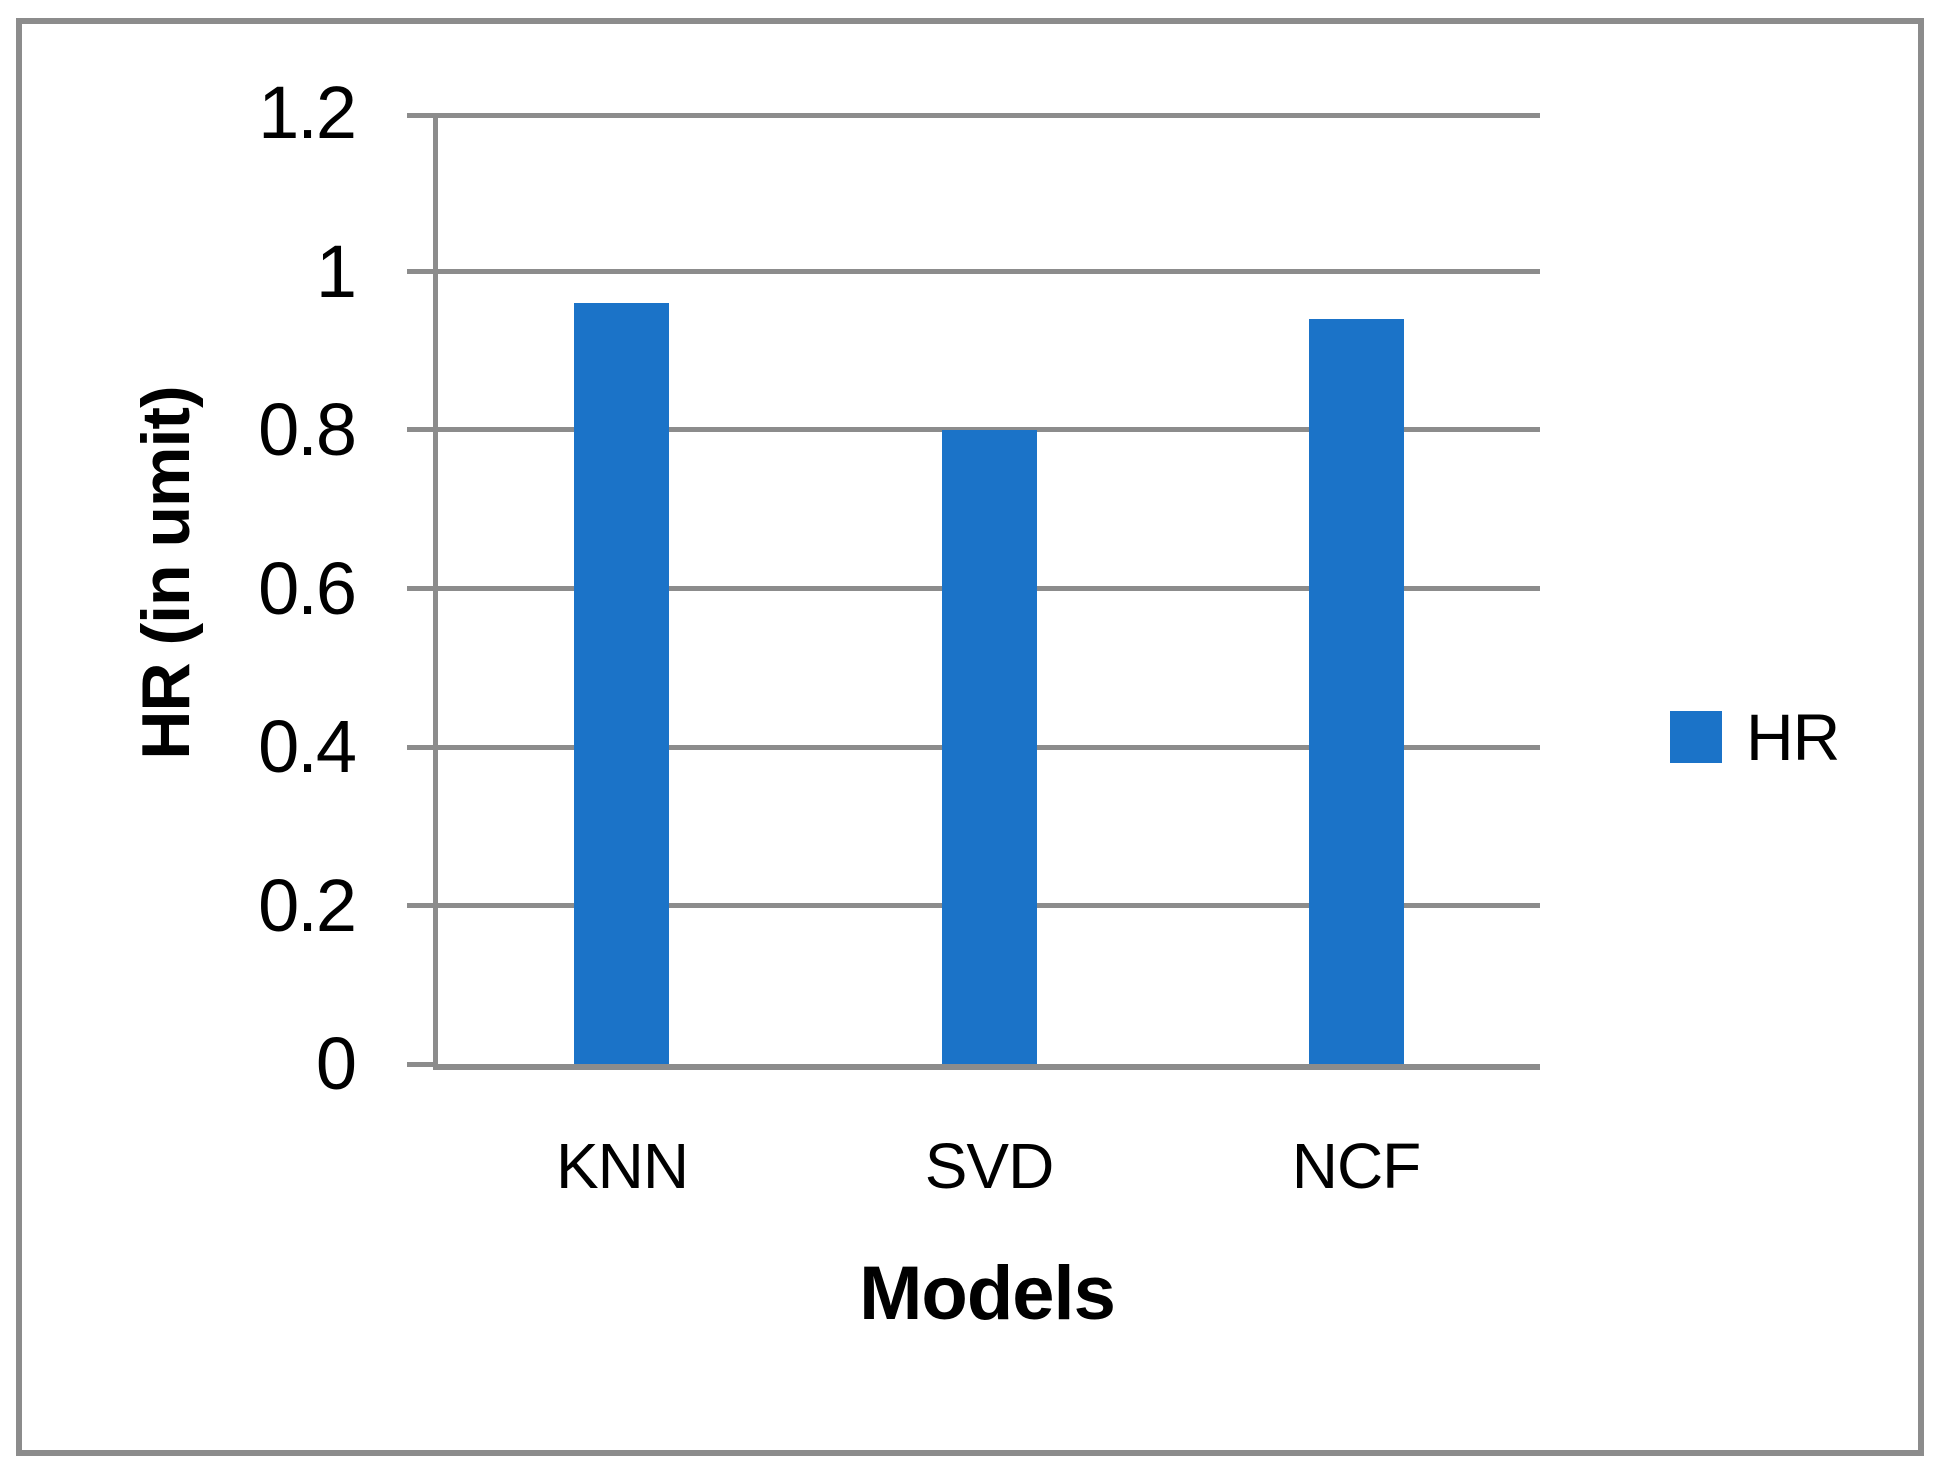 The width and height of the screenshot is (1937, 1470). What do you see at coordinates (336, 1063) in the screenshot?
I see `y-tick-label-0: 0` at bounding box center [336, 1063].